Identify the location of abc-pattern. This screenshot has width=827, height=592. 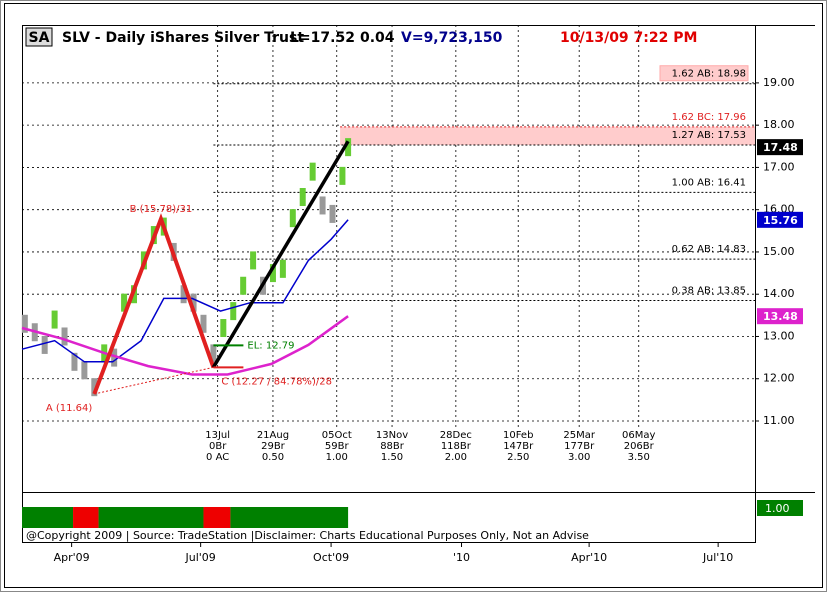
(154, 304).